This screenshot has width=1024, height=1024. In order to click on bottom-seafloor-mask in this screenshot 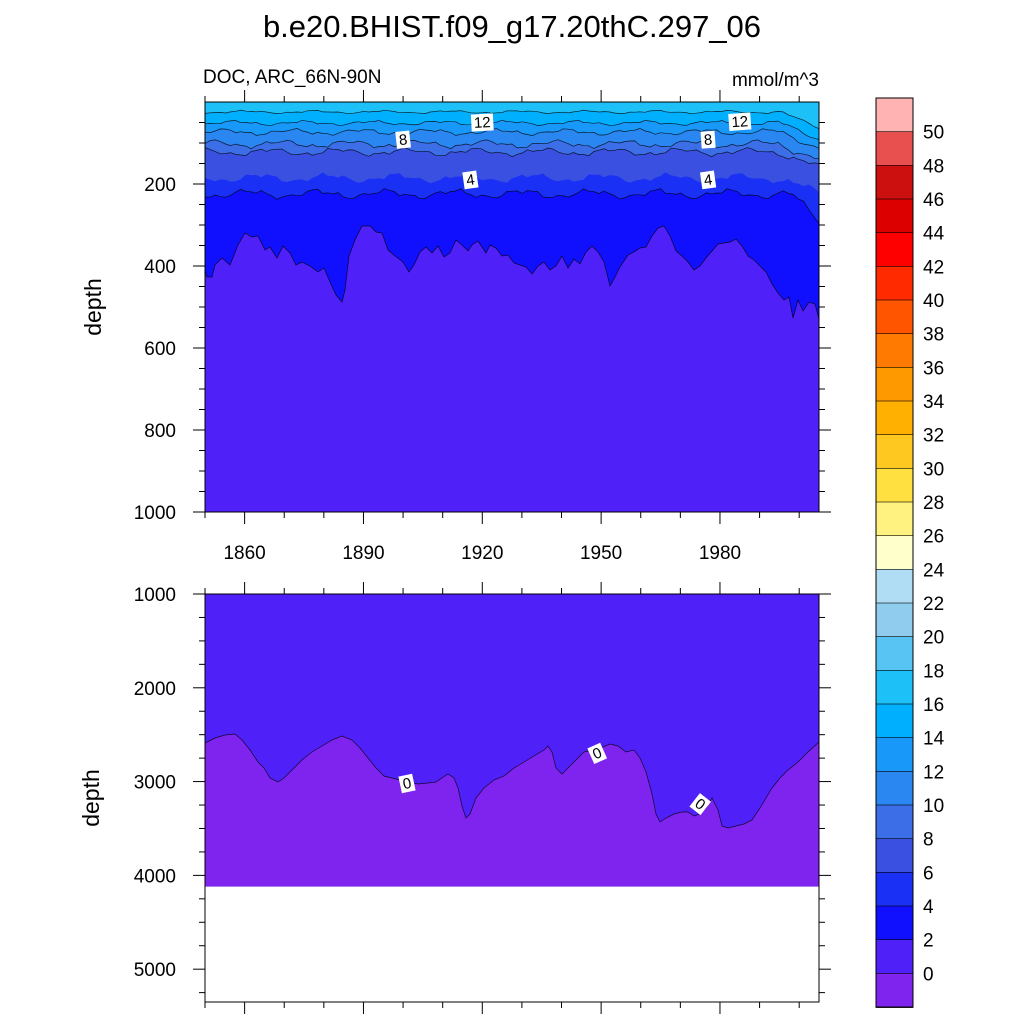, I will do `click(512, 944)`.